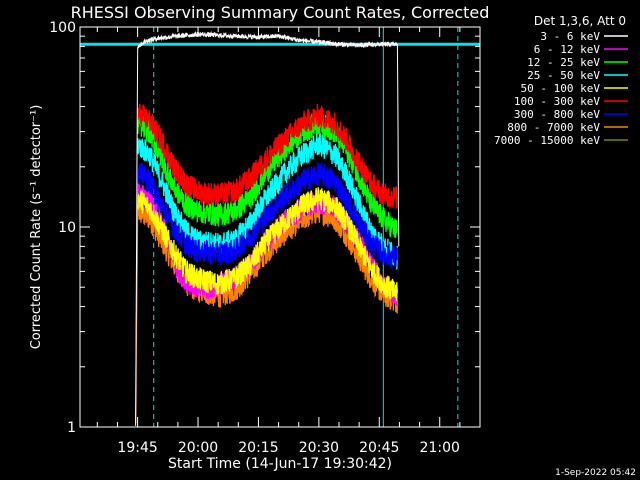 This screenshot has height=480, width=640. Describe the element at coordinates (36, 227) in the screenshot. I see `y-axis-label: Corrected Count Rate (s⁻¹ detector⁻¹)` at that location.